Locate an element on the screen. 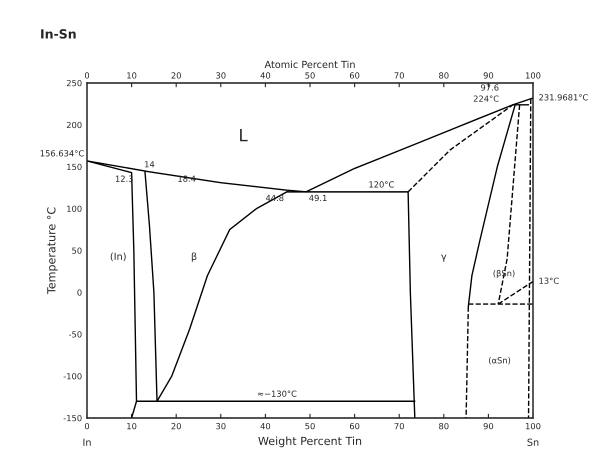 This screenshot has width=601, height=452. x2-tick-label: 20 is located at coordinates (176, 426).